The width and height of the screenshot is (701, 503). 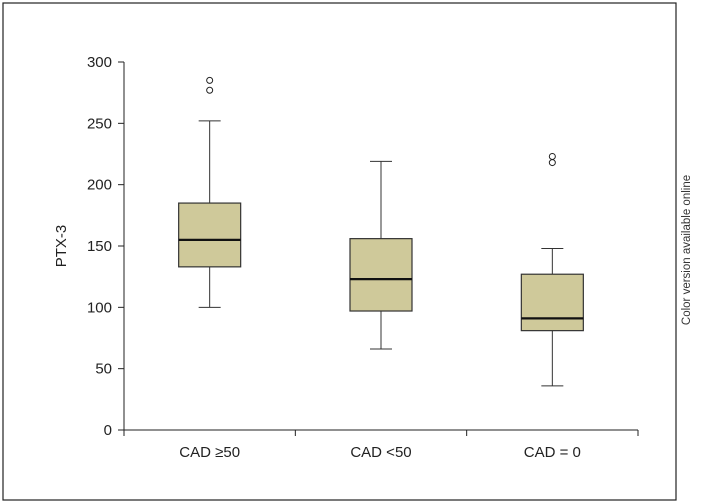 I want to click on x-tick-label: CAD = 0, so click(x=552, y=452).